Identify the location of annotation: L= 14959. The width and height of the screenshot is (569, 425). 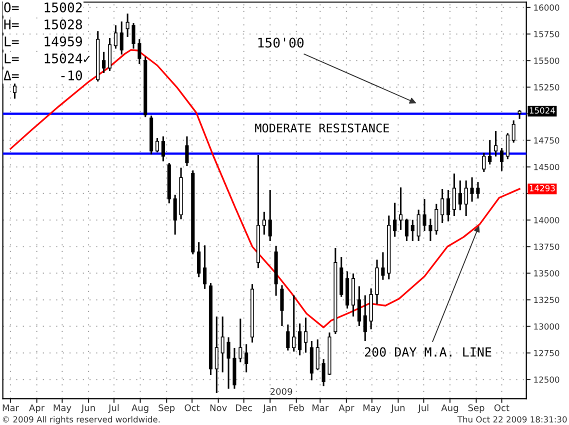
(43, 41).